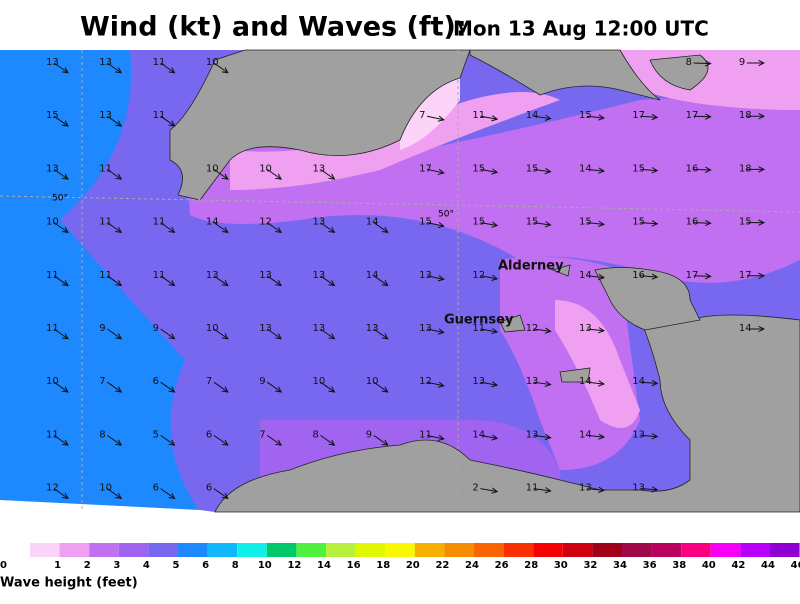 The height and width of the screenshot is (604, 800). What do you see at coordinates (69, 583) in the screenshot?
I see `legend-caption: Wave height (feet)` at bounding box center [69, 583].